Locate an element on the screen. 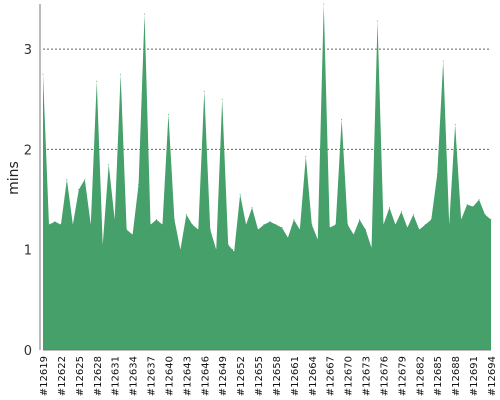 This screenshot has width=500, height=400. x-tick-label: #12670 is located at coordinates (349, 376).